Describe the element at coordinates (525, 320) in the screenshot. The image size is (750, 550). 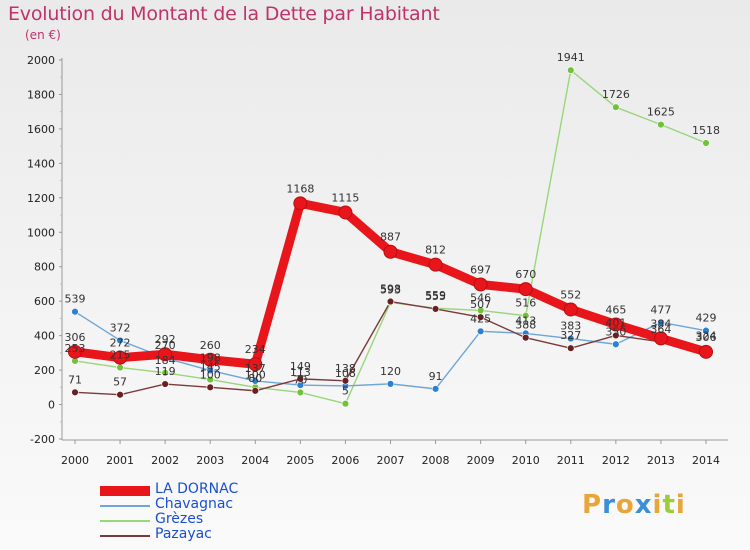
I see `data-label: 413` at that location.